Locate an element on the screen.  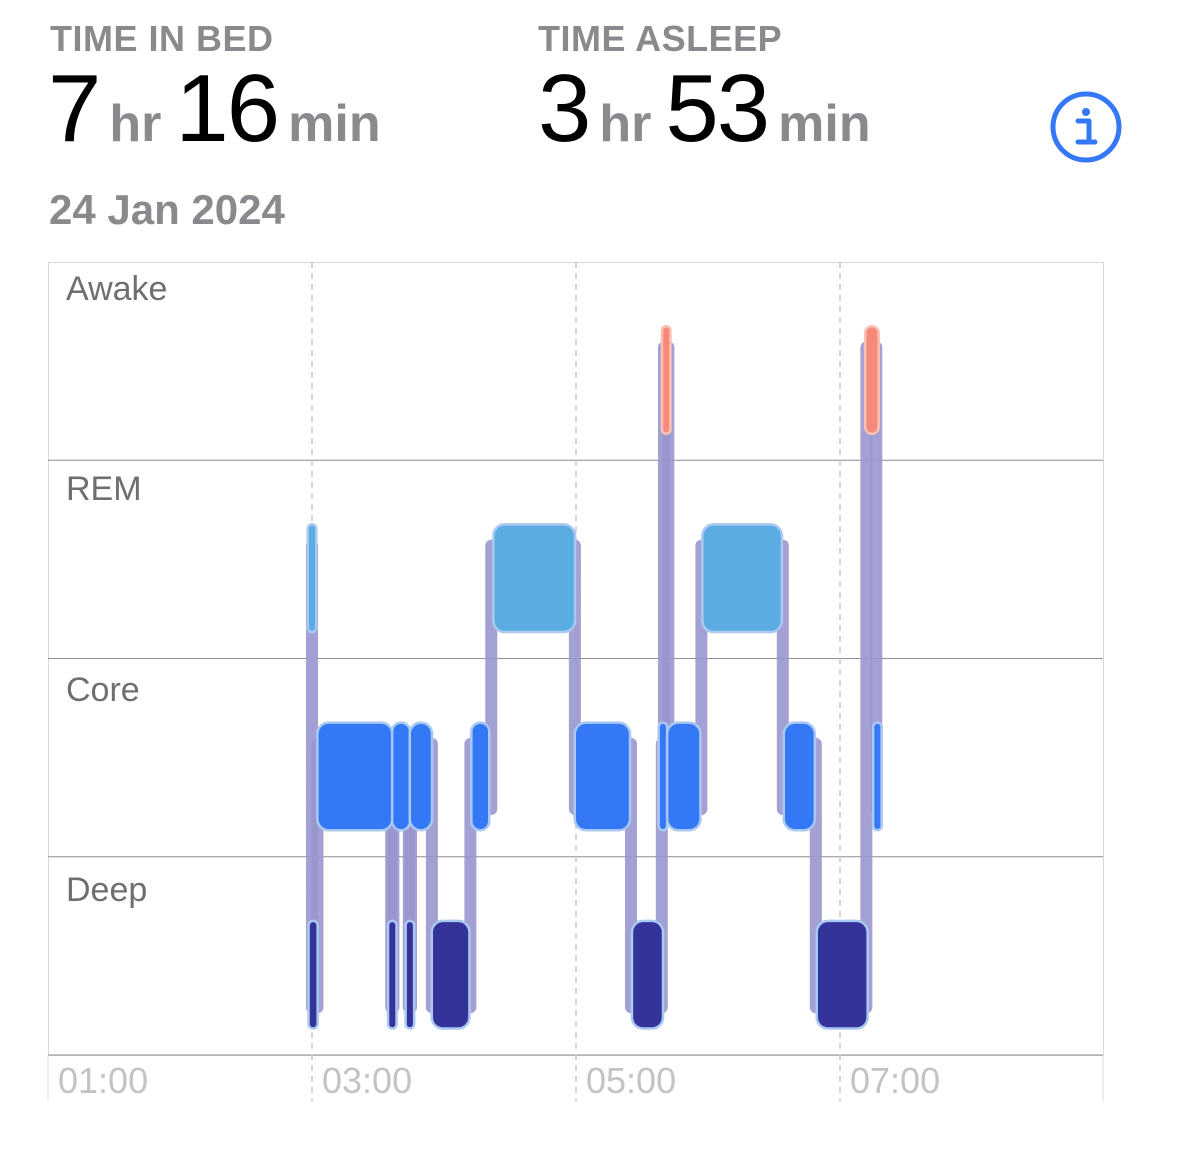
time-in-bed-value: 7 hr 16 min is located at coordinates (214, 109).